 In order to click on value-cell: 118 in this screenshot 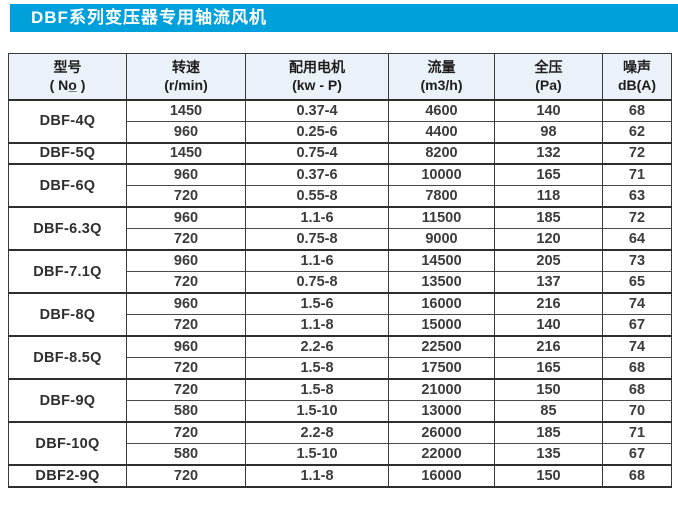, I will do `click(548, 196)`.